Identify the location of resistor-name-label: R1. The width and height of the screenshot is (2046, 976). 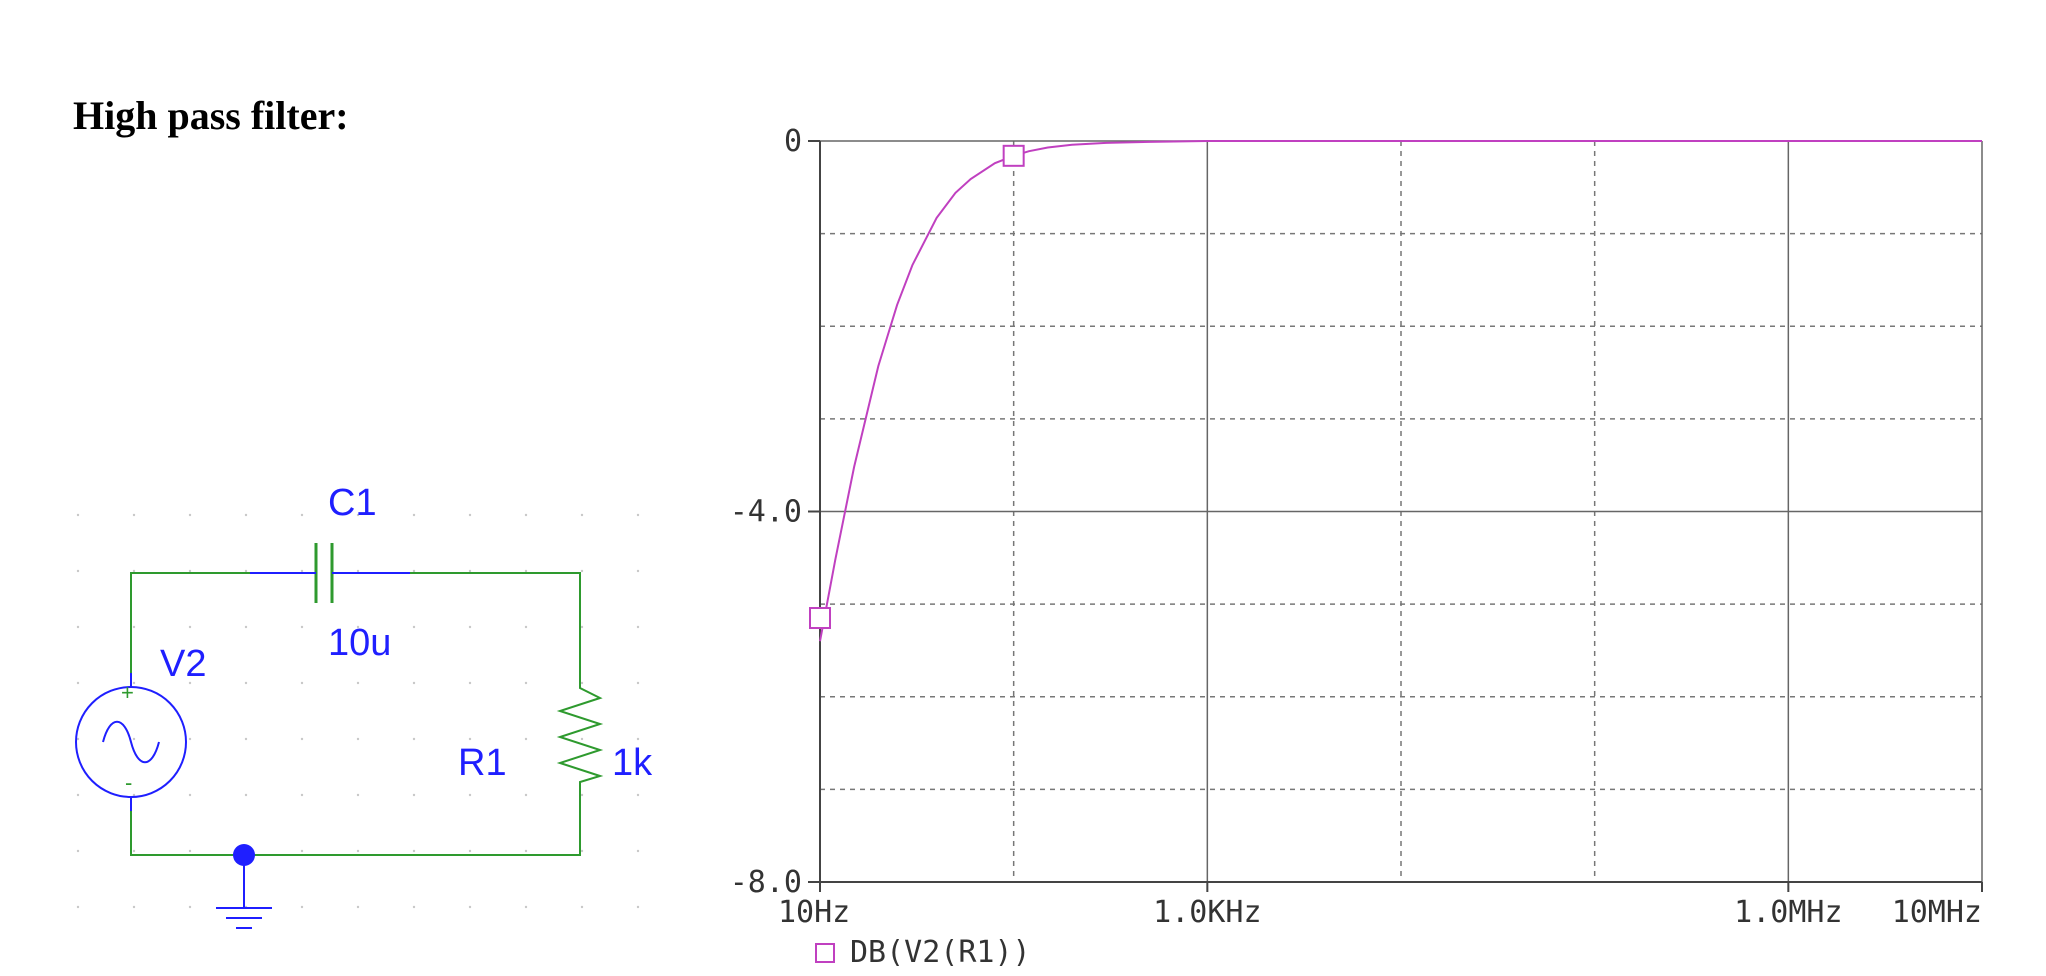
(482, 763).